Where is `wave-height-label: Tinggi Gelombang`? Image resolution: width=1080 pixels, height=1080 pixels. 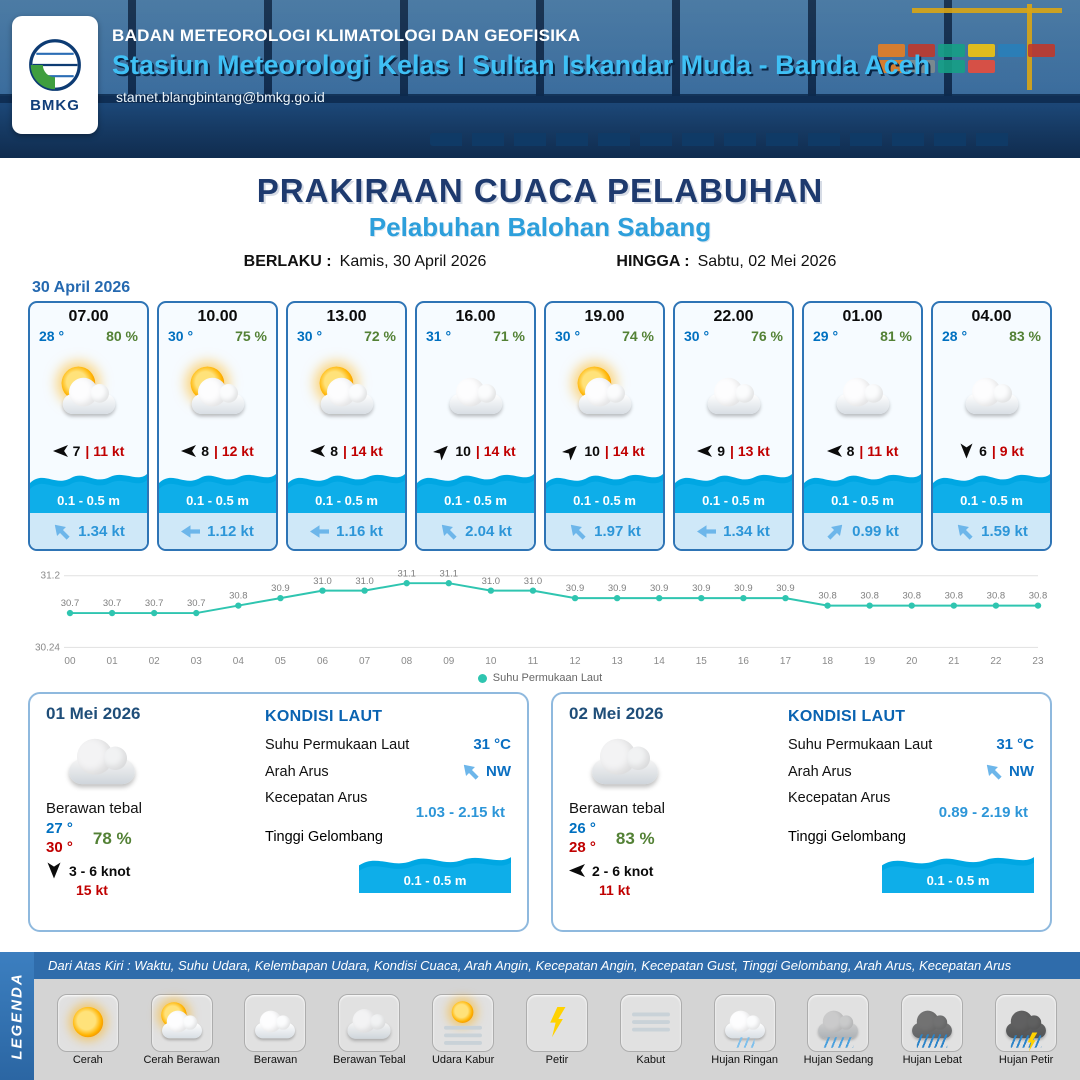 wave-height-label: Tinggi Gelombang is located at coordinates (847, 837).